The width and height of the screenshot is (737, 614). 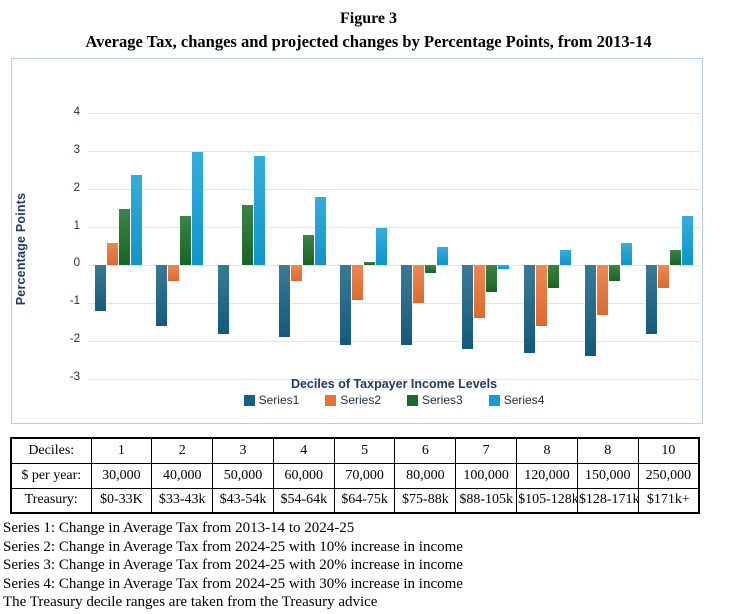 I want to click on y-tick-label-1: 1, so click(x=76, y=225).